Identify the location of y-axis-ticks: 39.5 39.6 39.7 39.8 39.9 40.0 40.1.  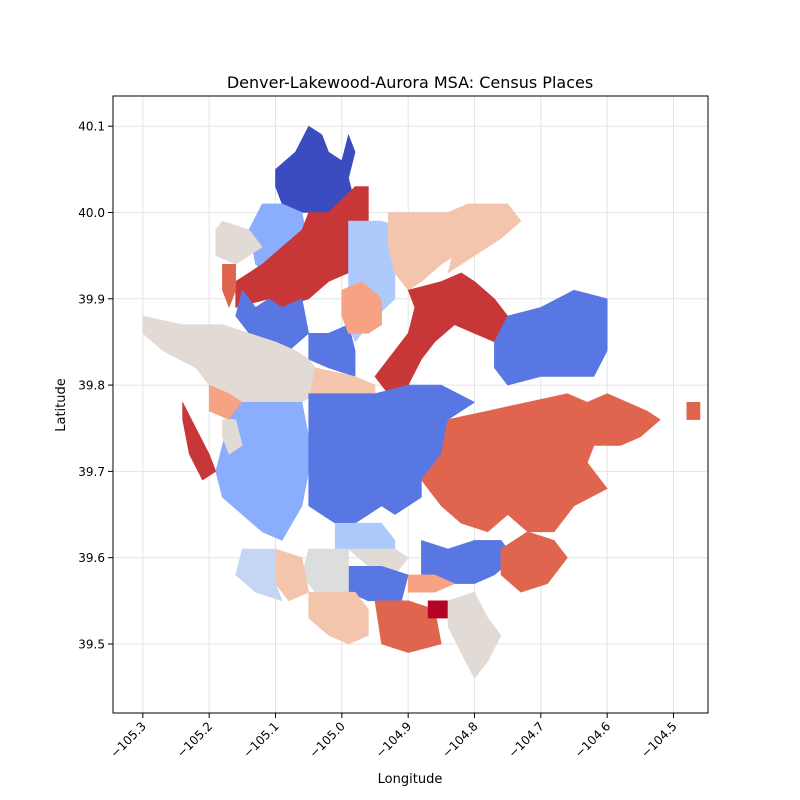
(95, 385).